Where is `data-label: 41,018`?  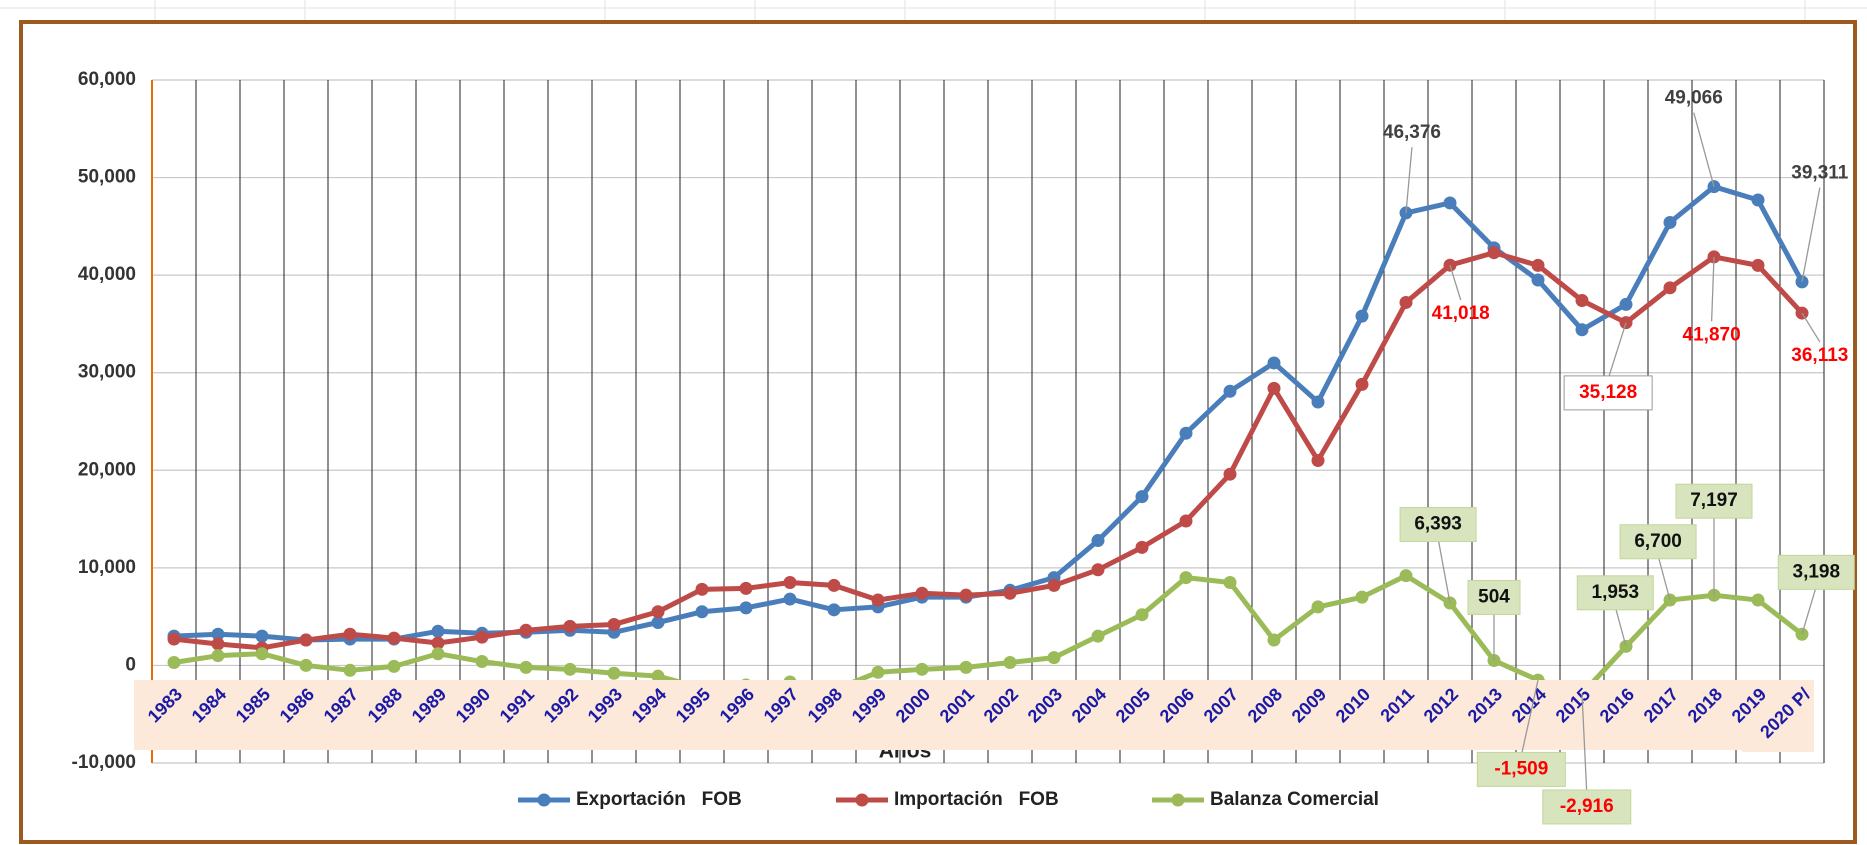 data-label: 41,018 is located at coordinates (1461, 313).